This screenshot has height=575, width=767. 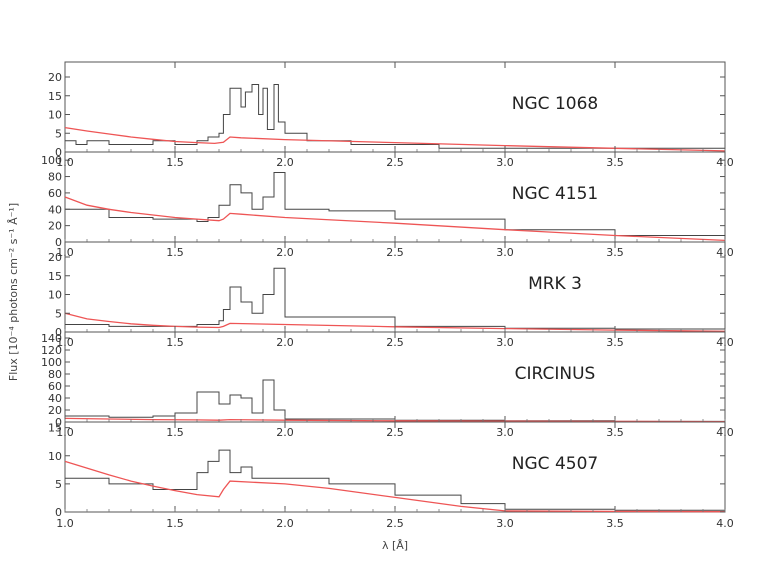 I want to click on x-axis-tick-label: 2.0, so click(x=285, y=523).